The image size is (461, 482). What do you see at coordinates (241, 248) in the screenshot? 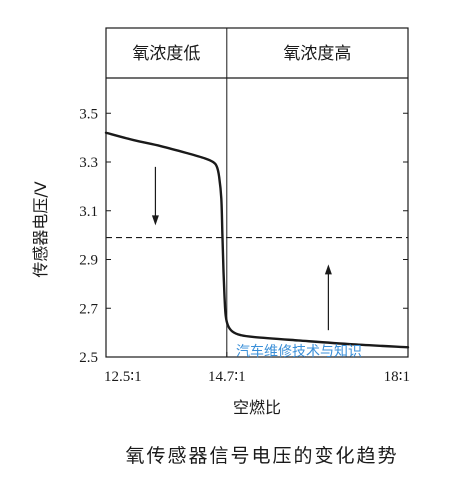
I see `arrow-layer` at bounding box center [241, 248].